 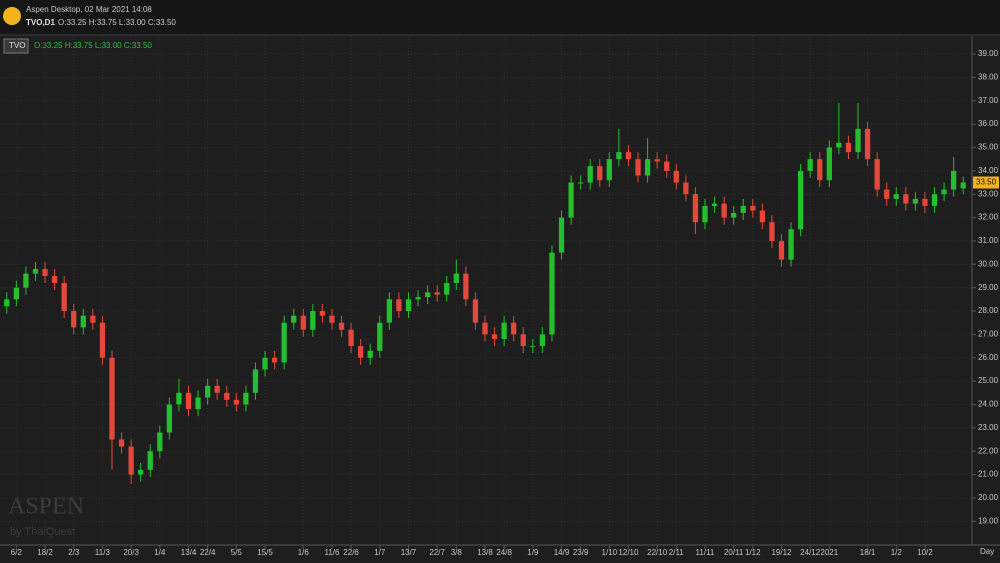 I want to click on watermark-sub: by ThaiQuest, so click(x=42, y=532).